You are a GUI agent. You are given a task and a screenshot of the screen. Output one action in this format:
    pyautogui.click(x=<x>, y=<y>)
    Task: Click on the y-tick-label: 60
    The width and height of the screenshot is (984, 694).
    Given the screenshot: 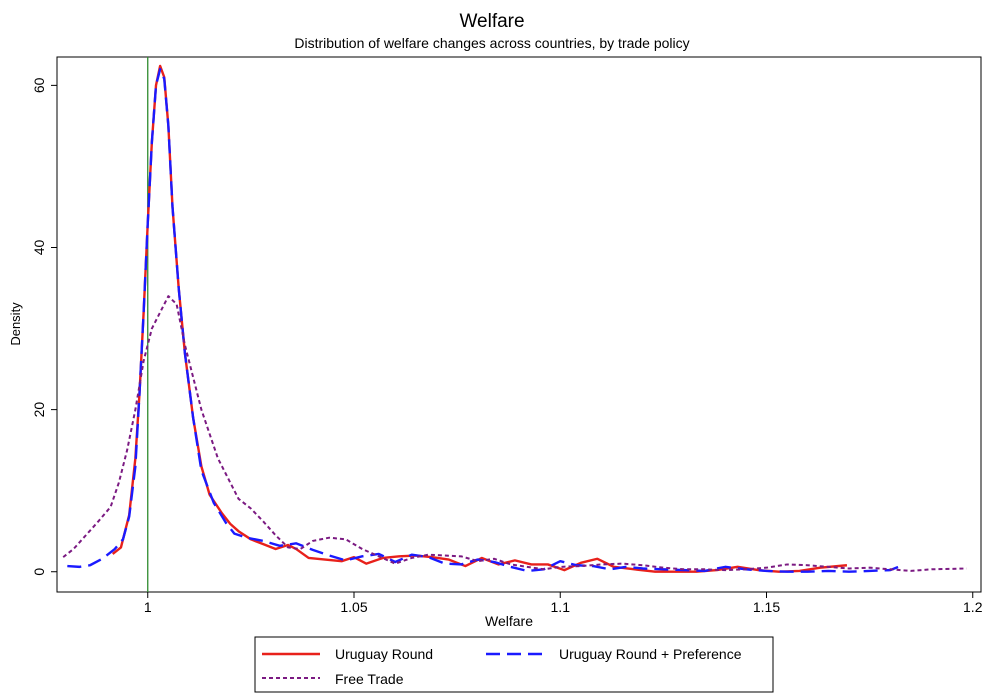 What is the action you would take?
    pyautogui.click(x=39, y=85)
    